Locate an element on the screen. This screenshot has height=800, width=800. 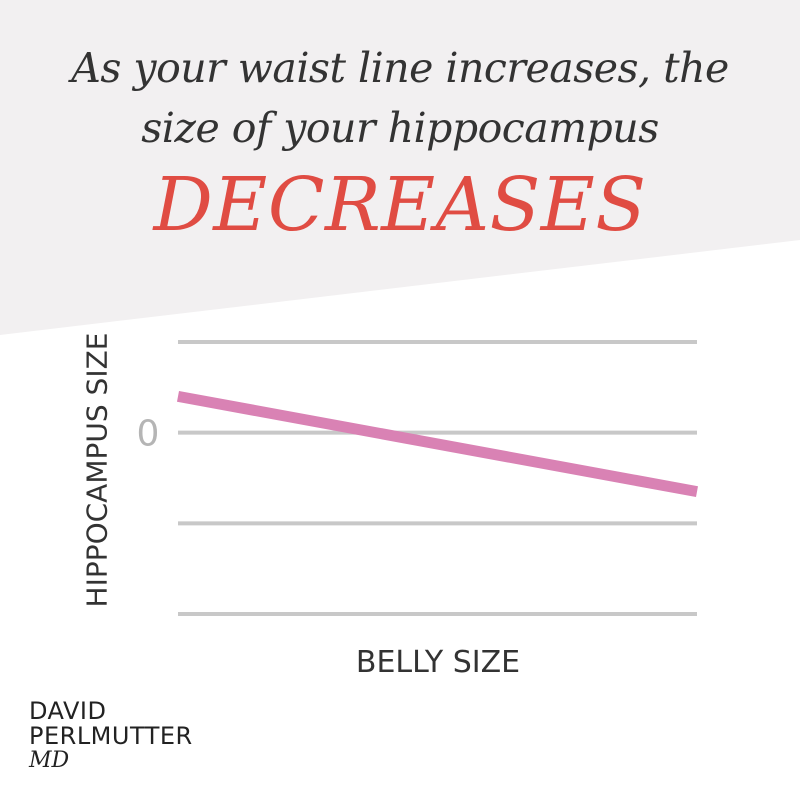
y-axis-label: HIPPOCAMPUS SIZE is located at coordinates (97, 470).